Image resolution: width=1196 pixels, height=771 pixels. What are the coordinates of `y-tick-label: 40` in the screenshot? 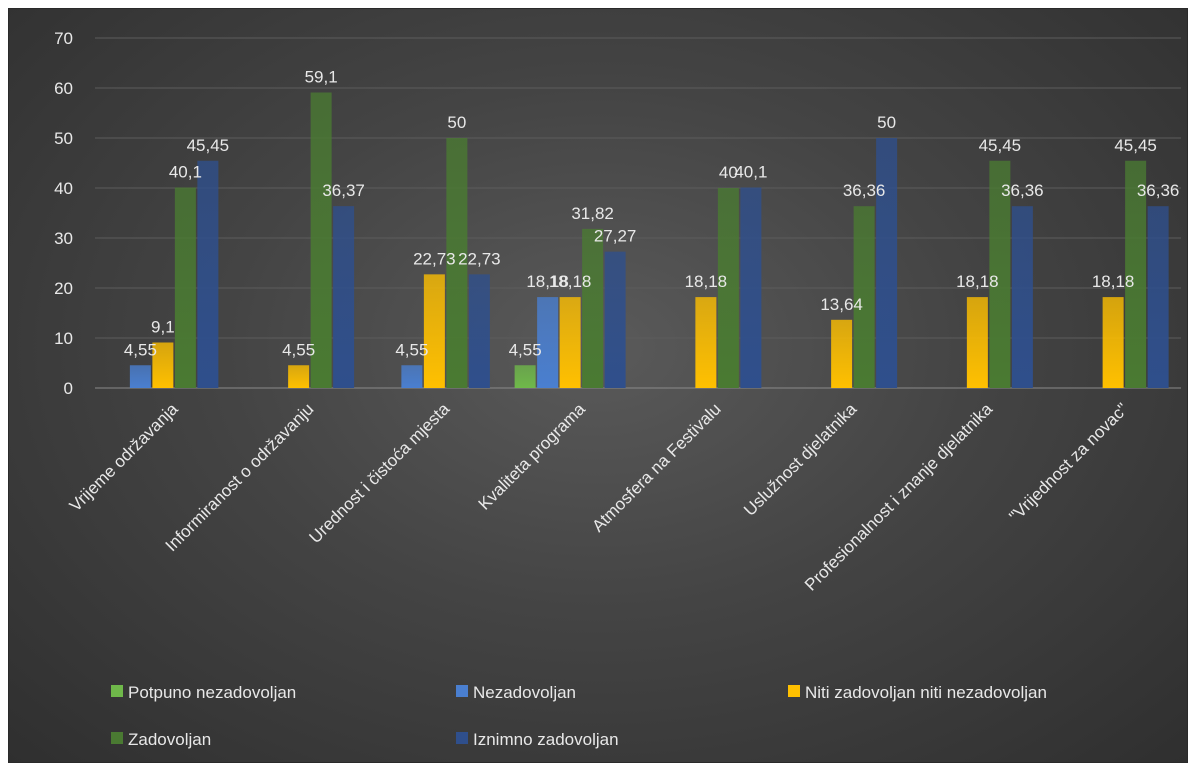 It's located at (63, 188).